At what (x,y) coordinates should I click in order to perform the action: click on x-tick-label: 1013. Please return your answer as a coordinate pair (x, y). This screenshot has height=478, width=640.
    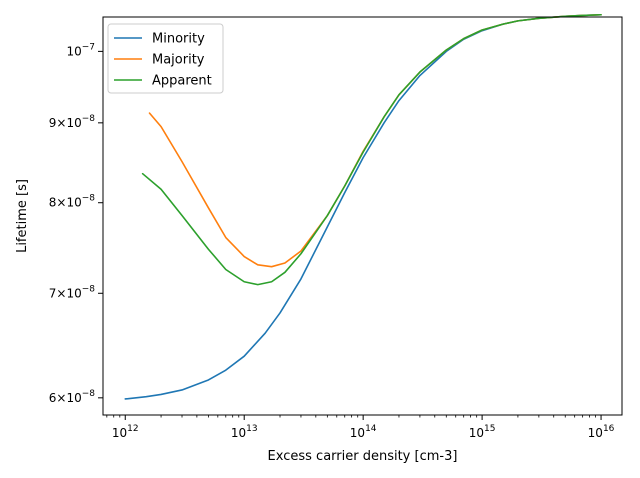
    Looking at the image, I should click on (244, 432).